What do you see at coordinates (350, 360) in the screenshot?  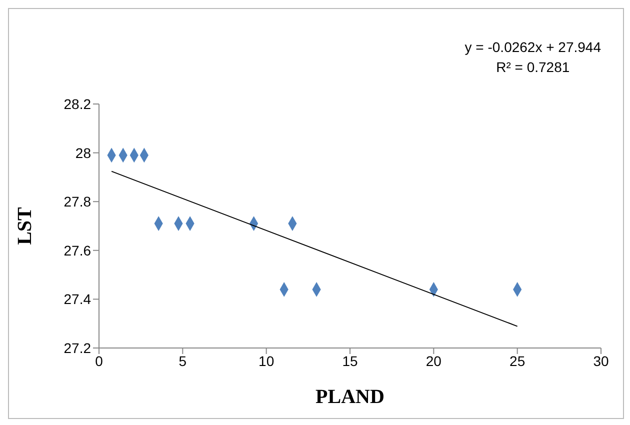 I see `x-tick-label: 15` at bounding box center [350, 360].